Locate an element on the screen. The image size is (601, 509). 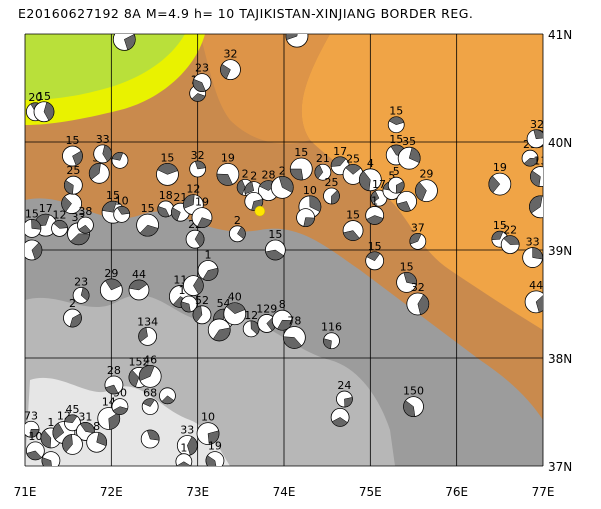
focal-mechanism: 17 is located at coordinates (379, 192).